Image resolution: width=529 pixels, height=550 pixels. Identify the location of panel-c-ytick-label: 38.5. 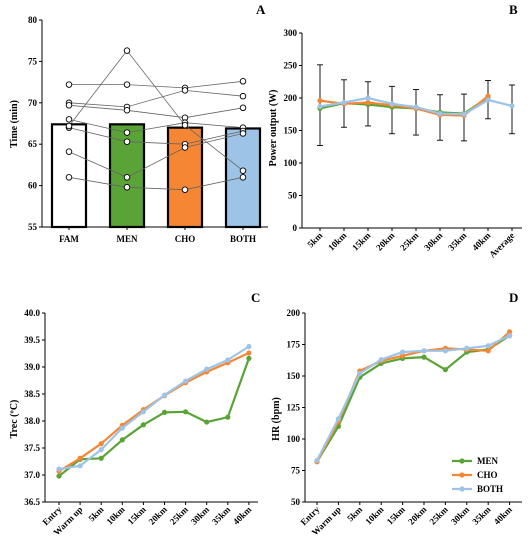
(32, 394).